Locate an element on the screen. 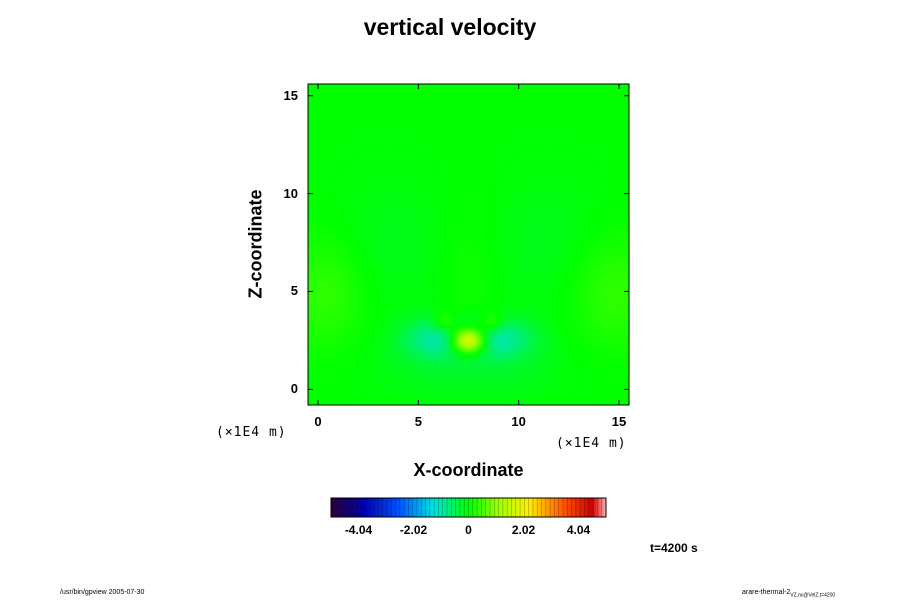  x-tick-label: 15 is located at coordinates (619, 421).